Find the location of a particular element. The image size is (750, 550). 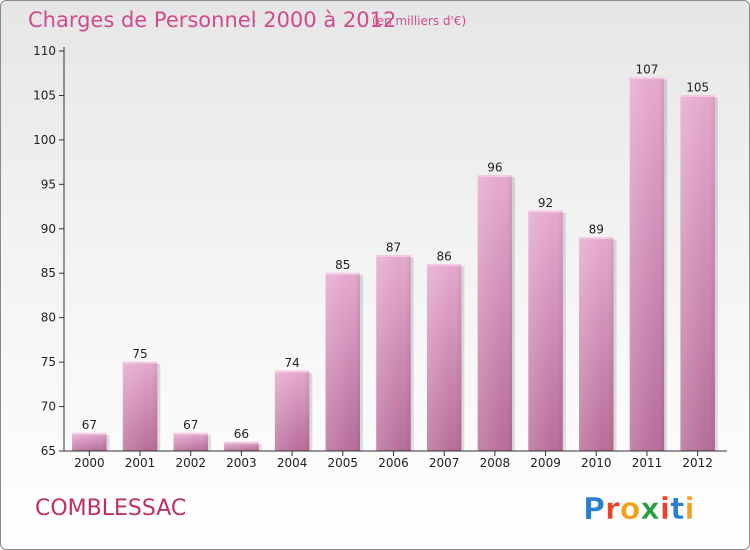

y-tick-label: 80 is located at coordinates (48, 318).